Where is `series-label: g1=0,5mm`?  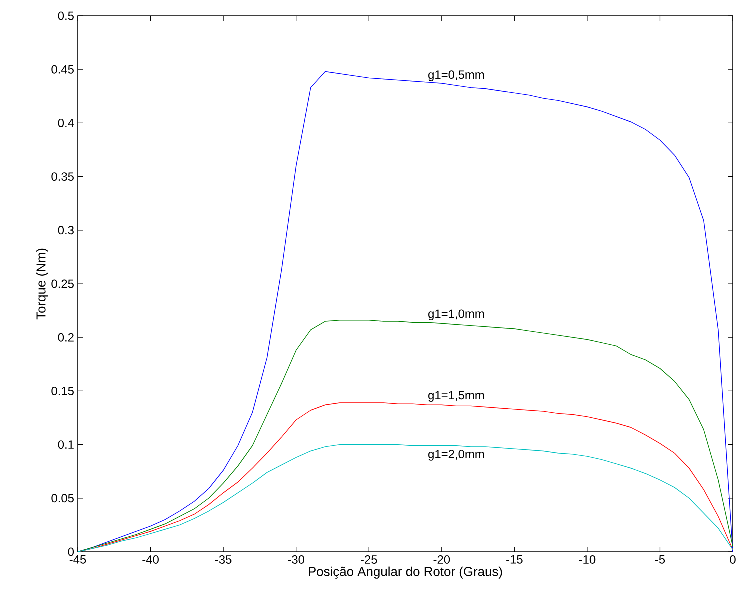
series-label: g1=0,5mm is located at coordinates (456, 76).